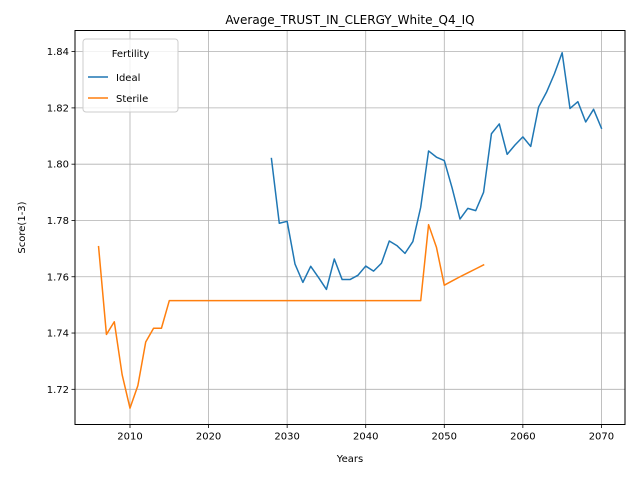  I want to click on chart-title: Average_TRUST_IN_CLERGY_White_Q4_IQ, so click(349, 20).